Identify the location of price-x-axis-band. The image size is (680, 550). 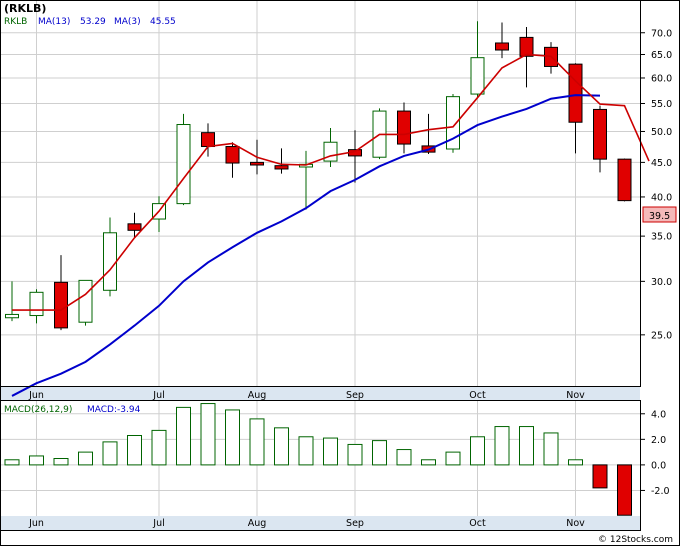
(320, 393).